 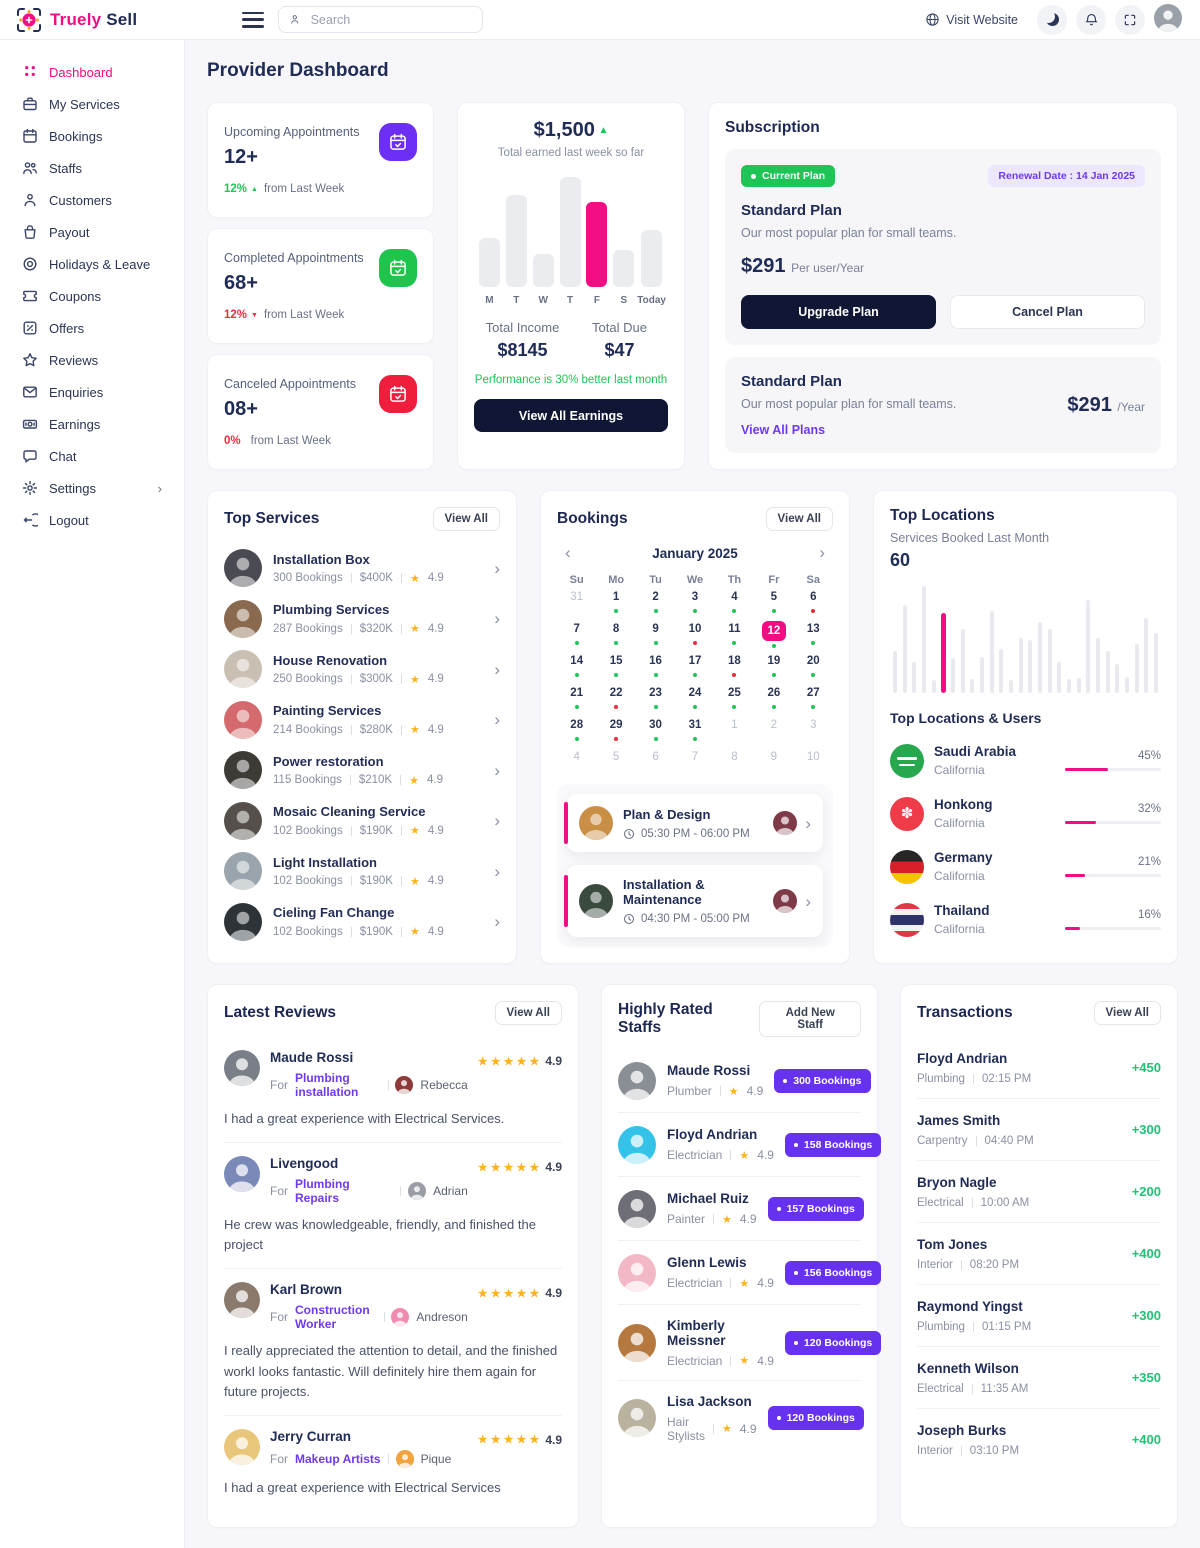 I want to click on sidebar-item-coupons: Coupons, so click(x=92, y=296).